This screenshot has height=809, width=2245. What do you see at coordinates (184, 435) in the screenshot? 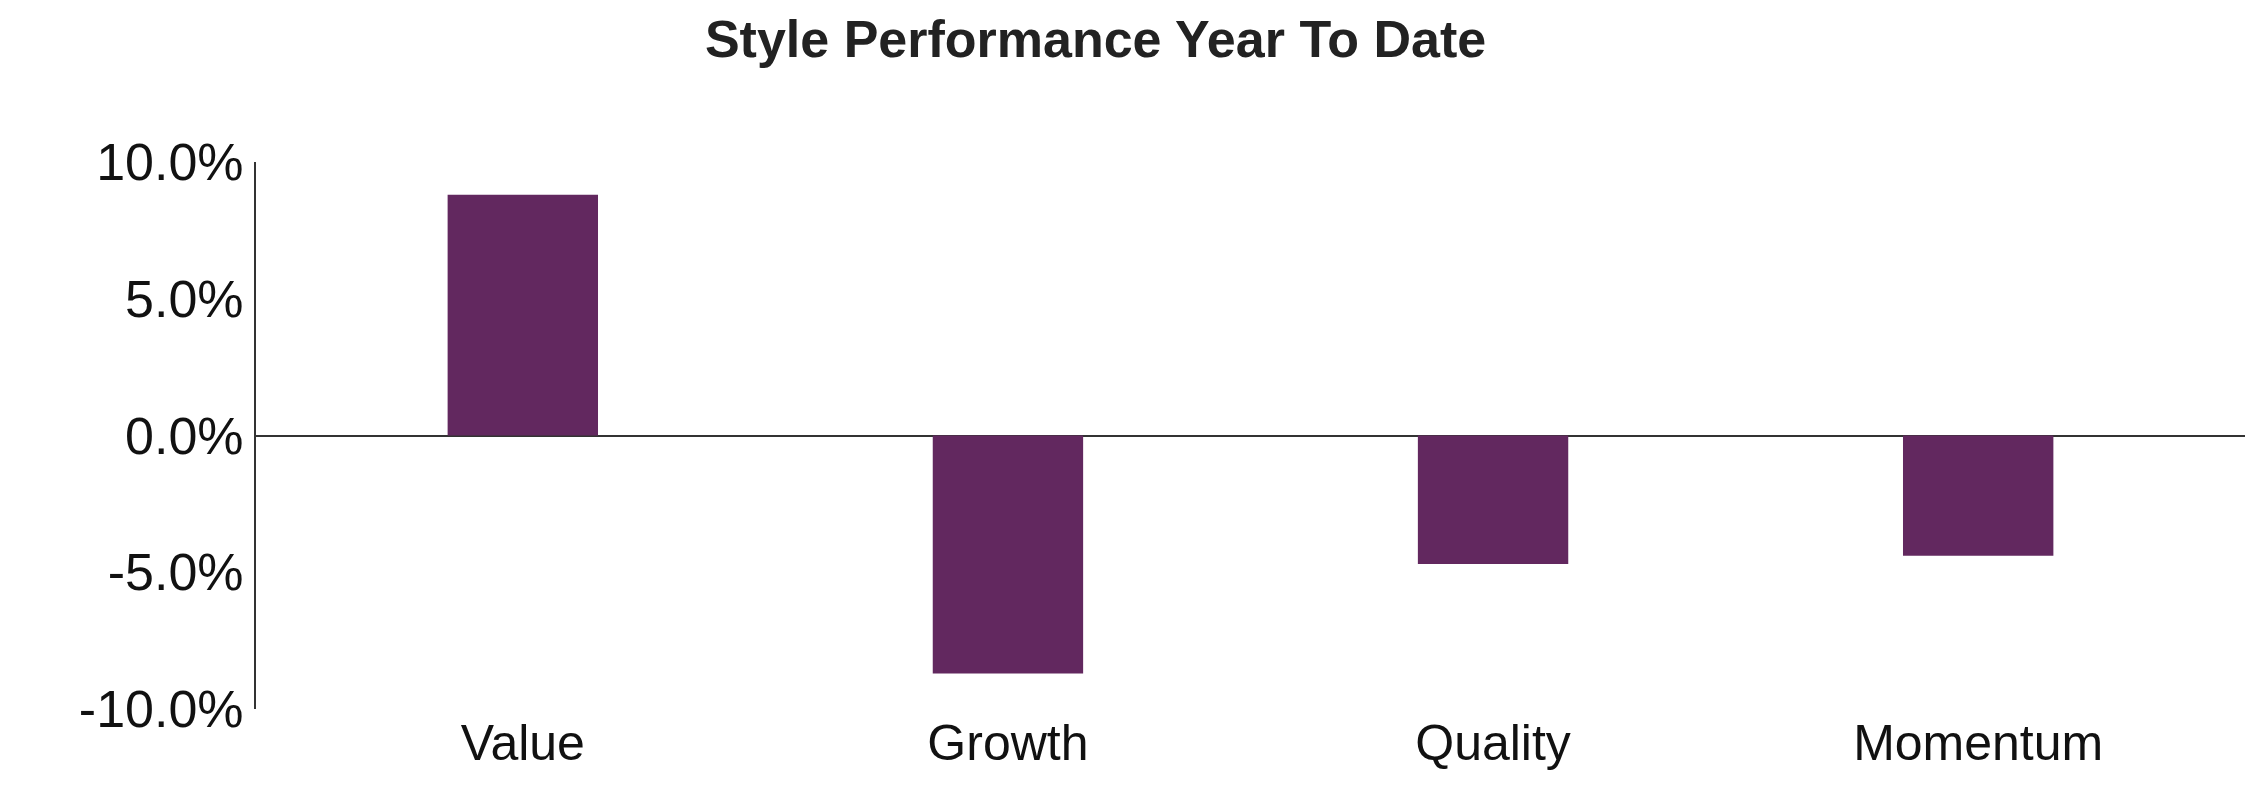
I see `y-tick-label: 0.0%` at bounding box center [184, 435].